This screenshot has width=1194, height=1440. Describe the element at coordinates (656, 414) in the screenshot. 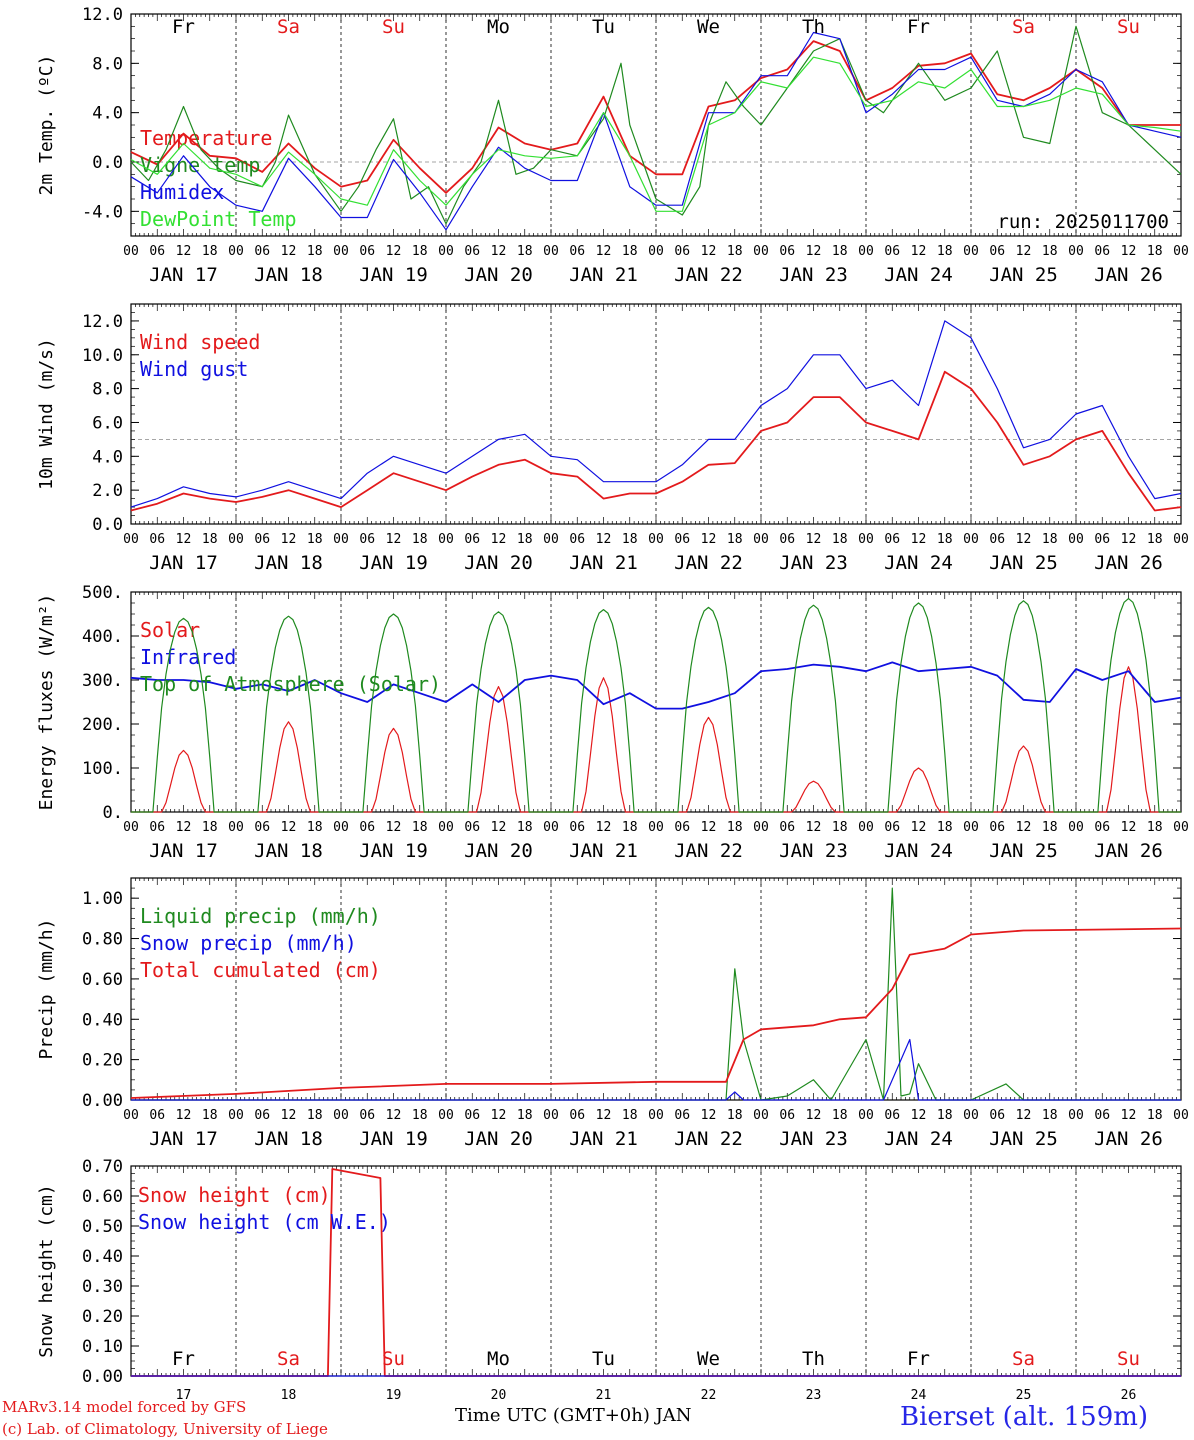

I see `series-line-wind-gust` at that location.